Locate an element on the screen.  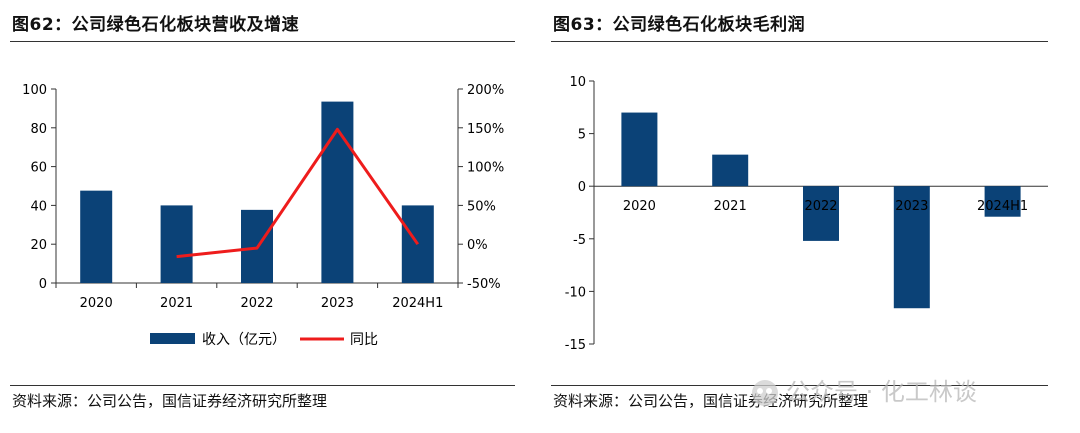
y2-tick-label: 0% is located at coordinates (477, 245).